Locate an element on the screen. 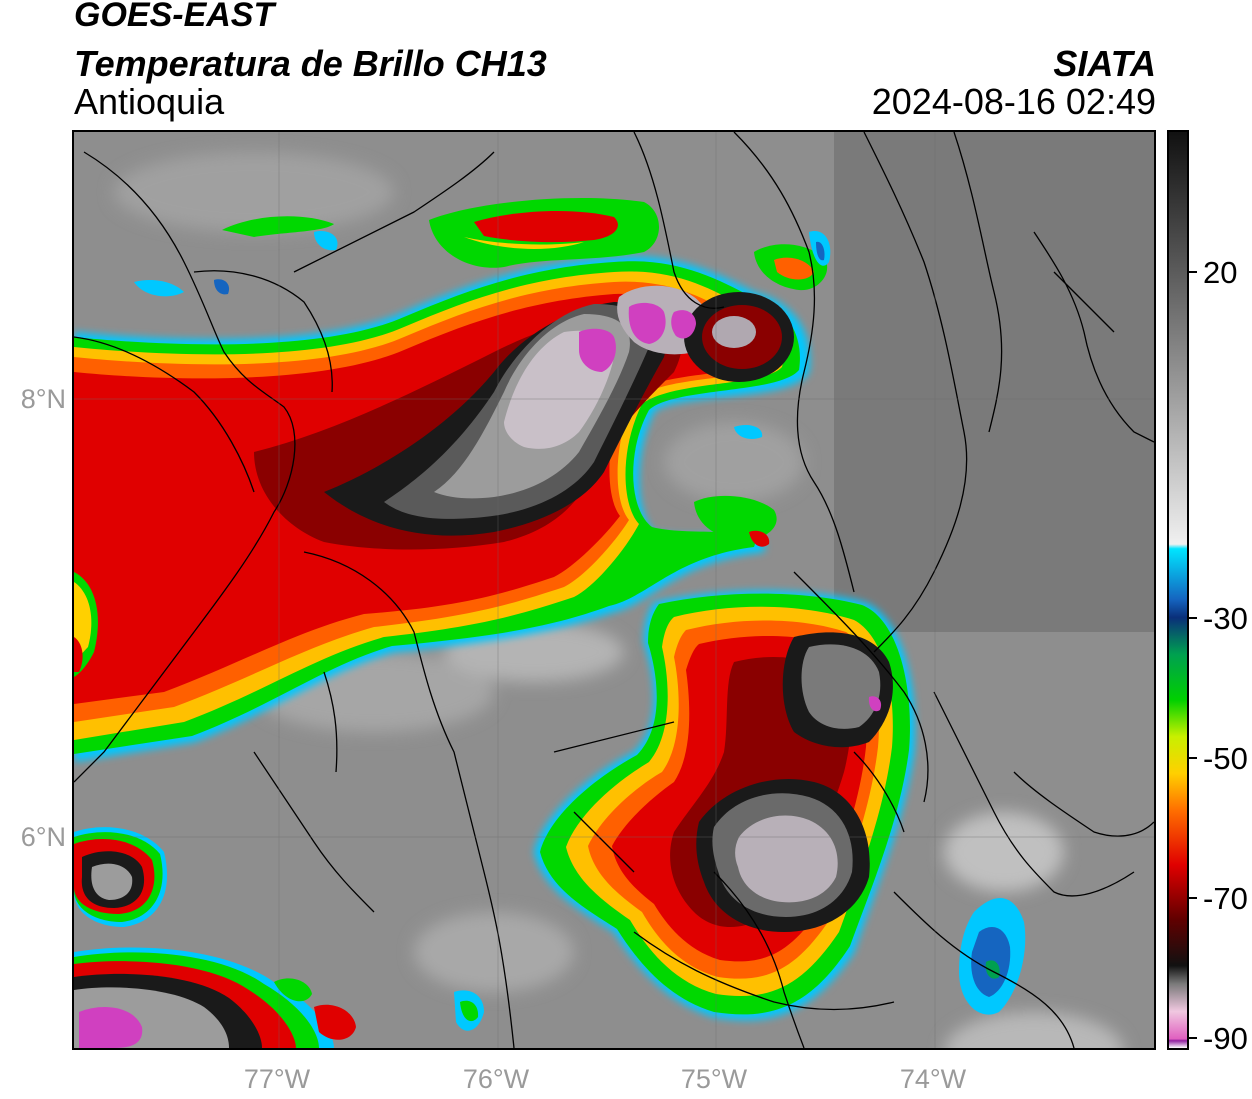 This screenshot has height=1099, width=1252. product-title: Temperatura de Brillo CH13 is located at coordinates (310, 63).